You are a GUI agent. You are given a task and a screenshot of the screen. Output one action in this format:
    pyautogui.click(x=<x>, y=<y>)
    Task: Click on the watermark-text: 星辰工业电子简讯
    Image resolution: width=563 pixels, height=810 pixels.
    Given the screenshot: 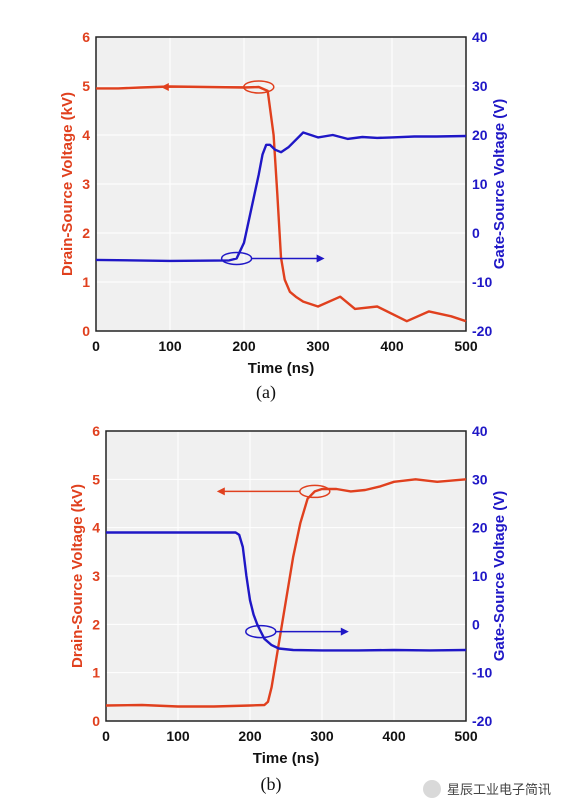 What is the action you would take?
    pyautogui.click(x=498, y=789)
    